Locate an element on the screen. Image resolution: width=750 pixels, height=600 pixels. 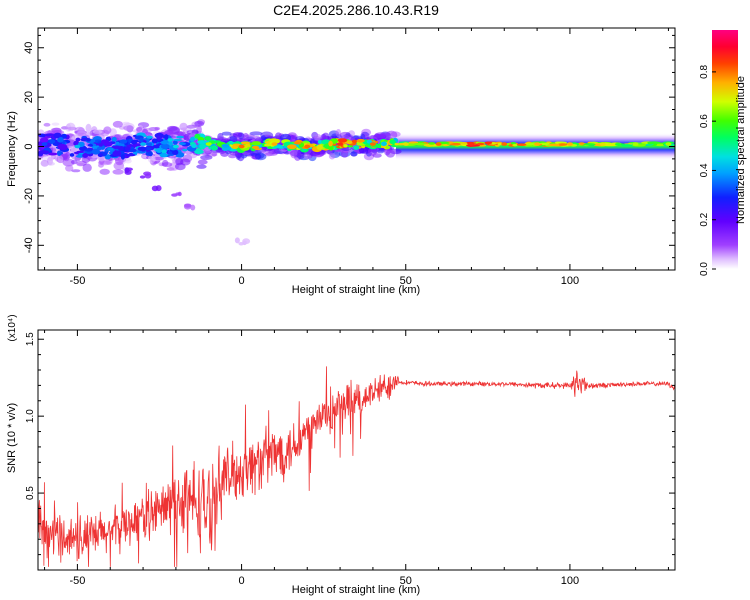
x-tick-label: -50 is located at coordinates (77, 281).